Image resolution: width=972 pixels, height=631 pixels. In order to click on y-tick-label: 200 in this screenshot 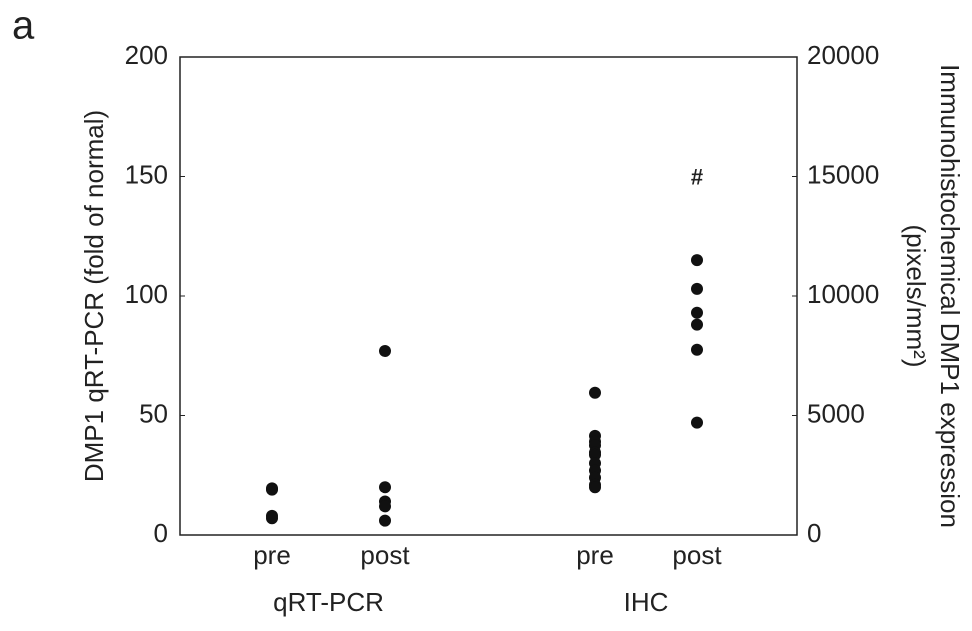, I will do `click(146, 55)`.